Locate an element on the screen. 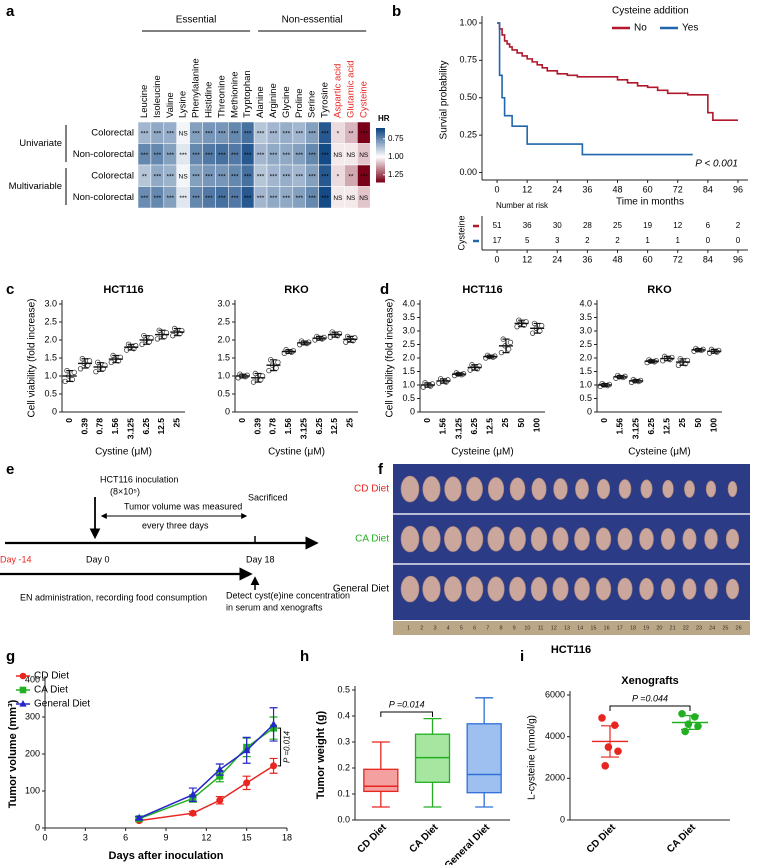 The image size is (757, 865). group-label: CD Diet is located at coordinates (371, 489).